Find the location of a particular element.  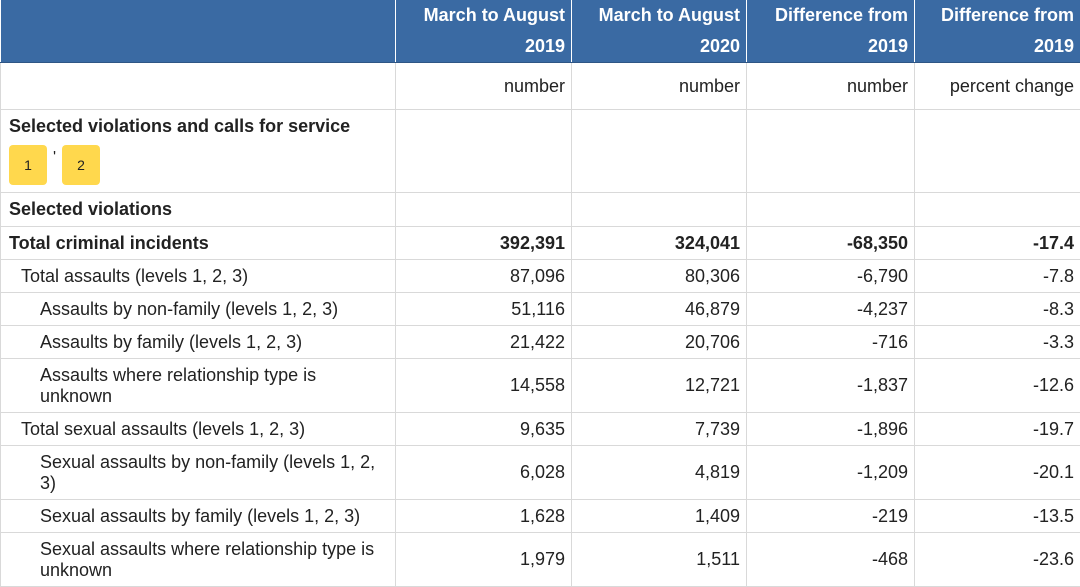

row-label: Assaults by non-family (levels 1, 2, 3) is located at coordinates (198, 309).